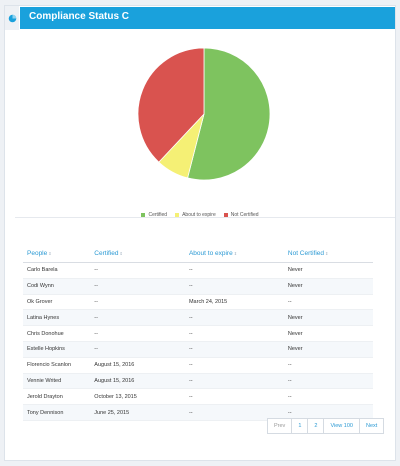 This screenshot has width=400, height=466. I want to click on legend-label: About to expire, so click(199, 215).